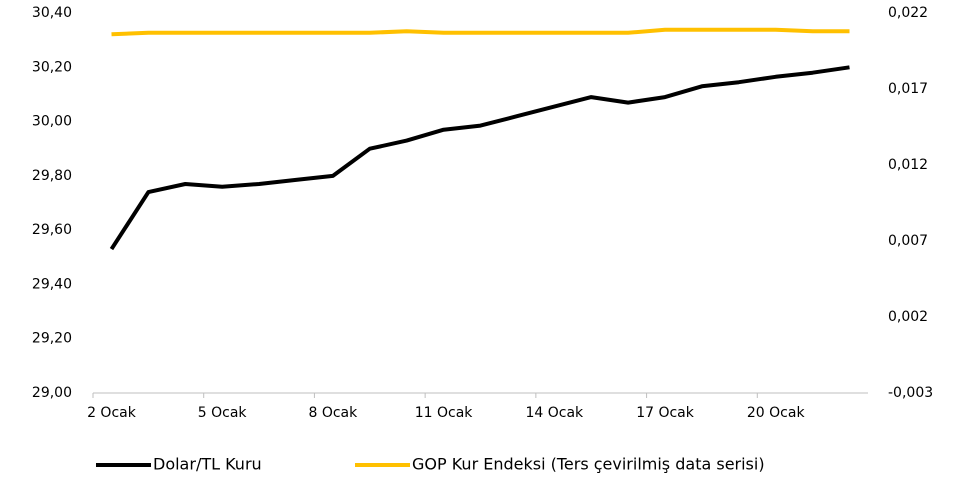  Describe the element at coordinates (910, 393) in the screenshot. I see `y2-tick-label: -0,003` at that location.